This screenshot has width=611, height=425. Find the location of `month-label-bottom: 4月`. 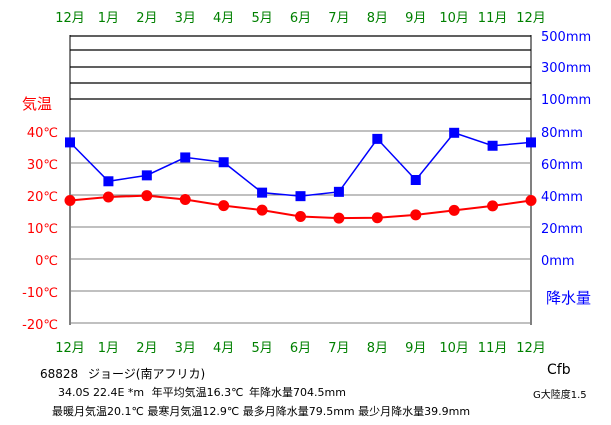

month-label-bottom: 4月 is located at coordinates (223, 348).